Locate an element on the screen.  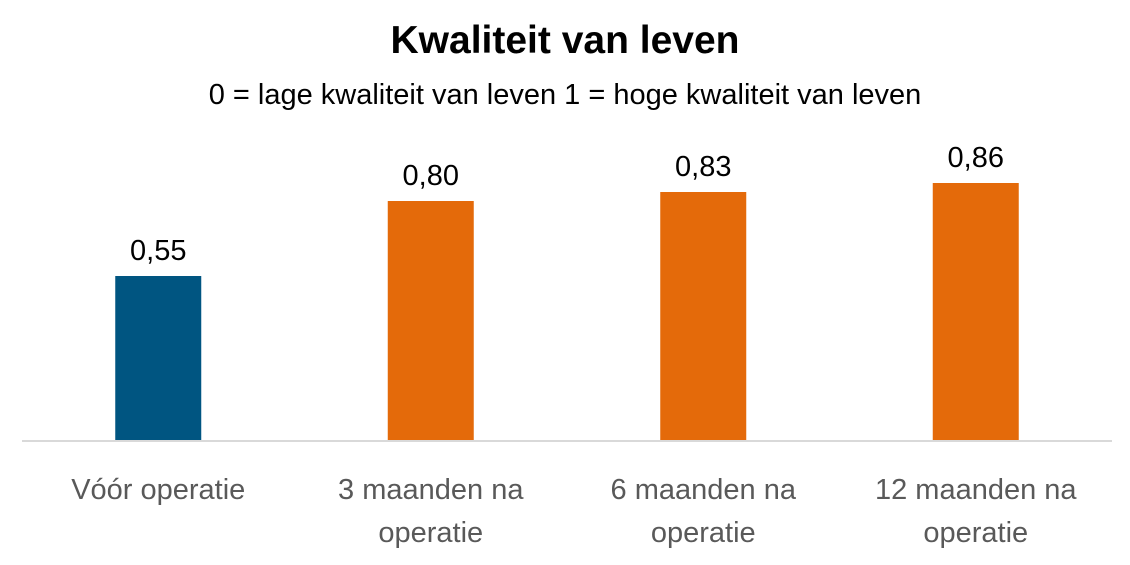
data-label-3: 0,83 is located at coordinates (703, 167).